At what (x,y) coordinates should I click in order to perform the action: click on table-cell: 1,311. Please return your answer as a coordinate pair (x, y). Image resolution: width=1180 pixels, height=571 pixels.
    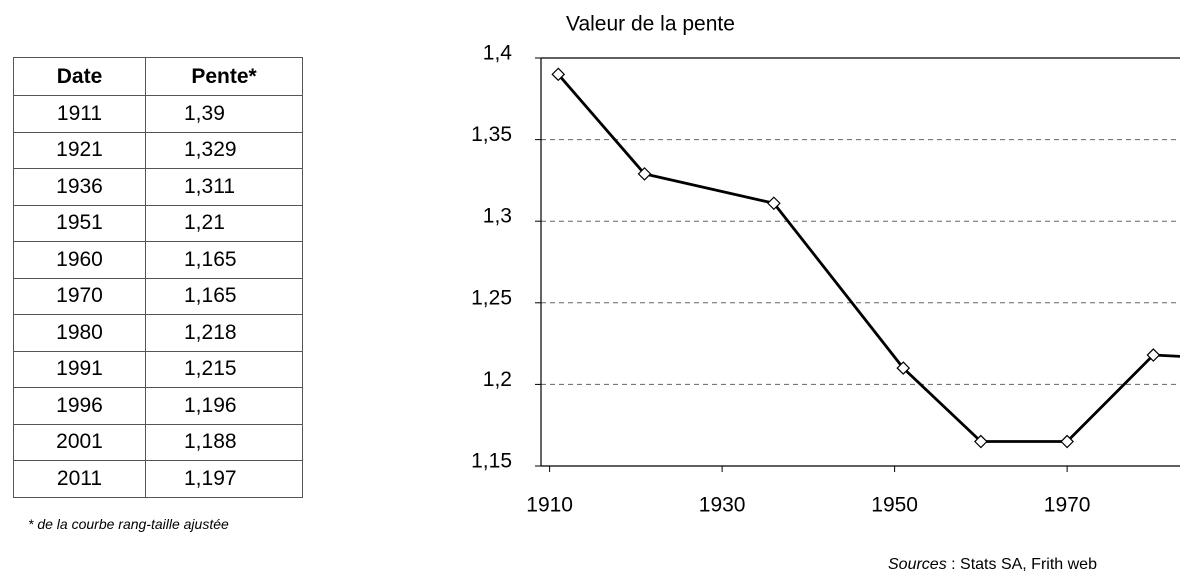
    Looking at the image, I should click on (224, 187).